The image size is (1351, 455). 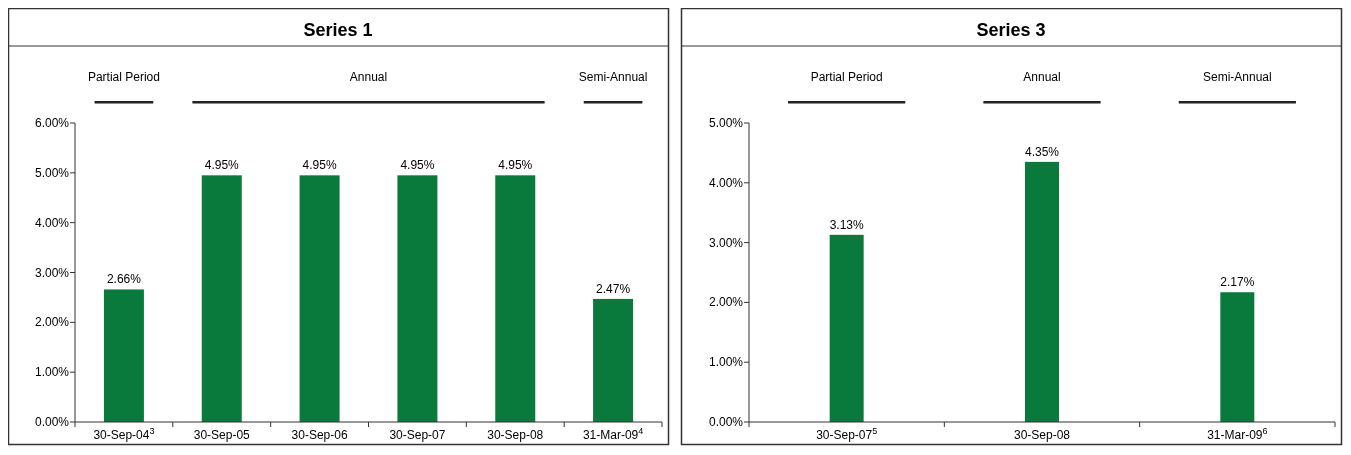 I want to click on x-tick-label: 30-Sep-05, so click(x=222, y=435).